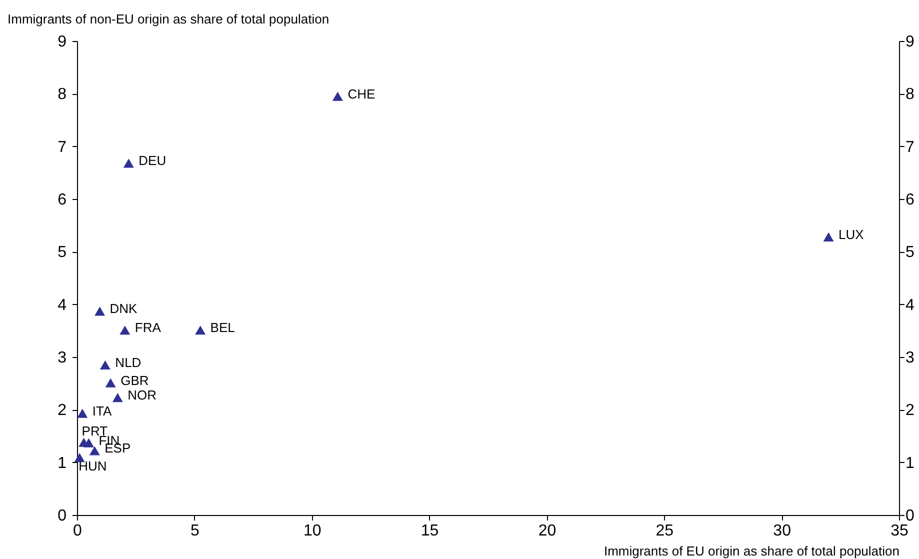  Describe the element at coordinates (910, 253) in the screenshot. I see `y2-tick-label: 5` at that location.